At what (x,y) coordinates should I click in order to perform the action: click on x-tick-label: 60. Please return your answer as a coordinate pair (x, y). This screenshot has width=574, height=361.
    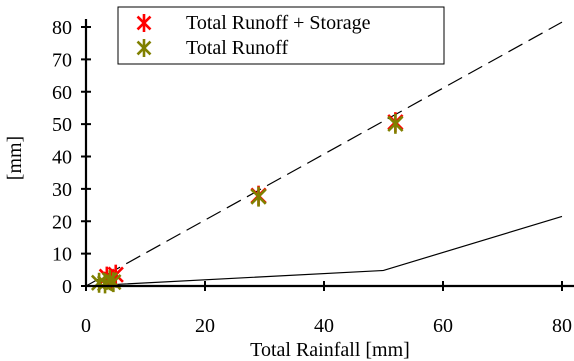
    Looking at the image, I should click on (443, 326).